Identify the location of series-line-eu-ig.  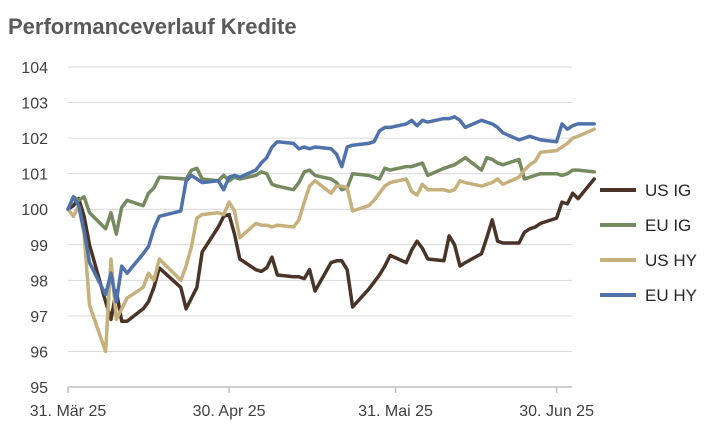
(331, 195).